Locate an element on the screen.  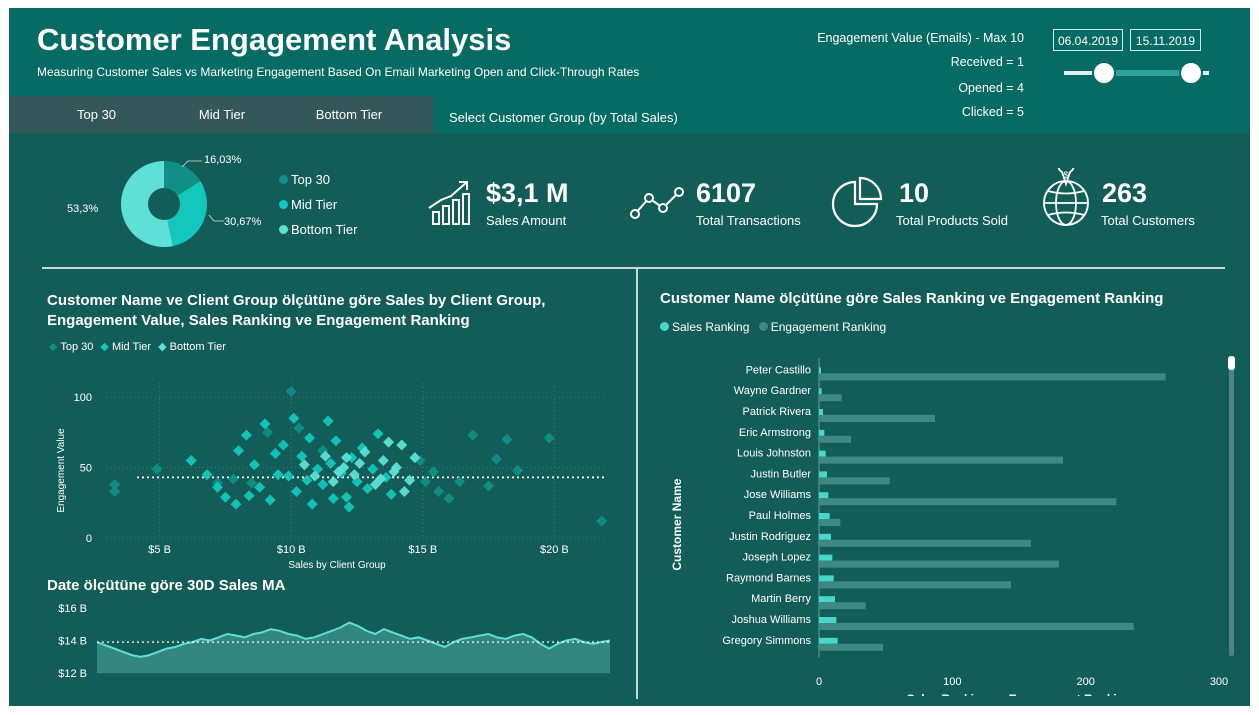
pie-legend-top30: Top 30 is located at coordinates (304, 179).